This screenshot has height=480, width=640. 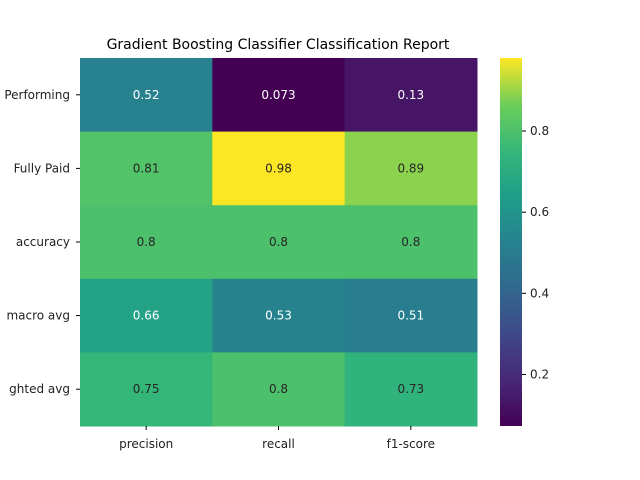 What do you see at coordinates (37, 95) in the screenshot?
I see `y-tick-label: Performing` at bounding box center [37, 95].